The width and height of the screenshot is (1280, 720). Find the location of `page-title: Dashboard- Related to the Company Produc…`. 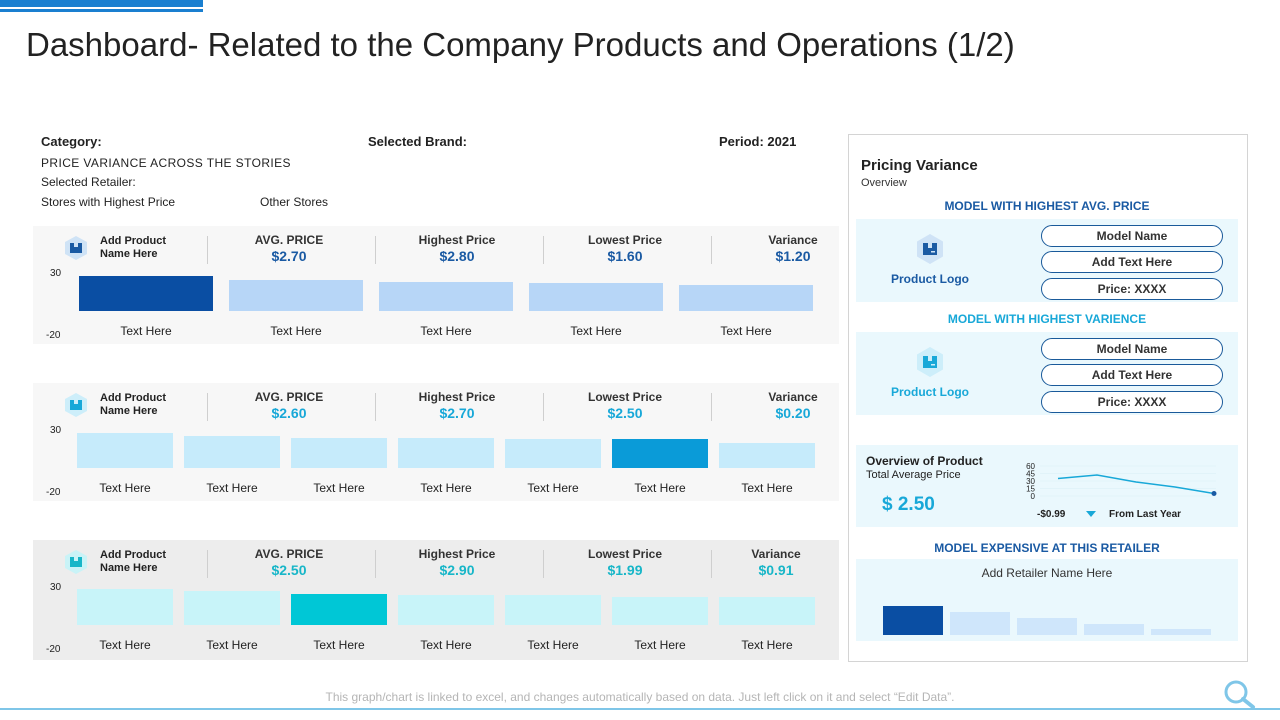

page-title: Dashboard- Related to the Company Produc… is located at coordinates (520, 44).